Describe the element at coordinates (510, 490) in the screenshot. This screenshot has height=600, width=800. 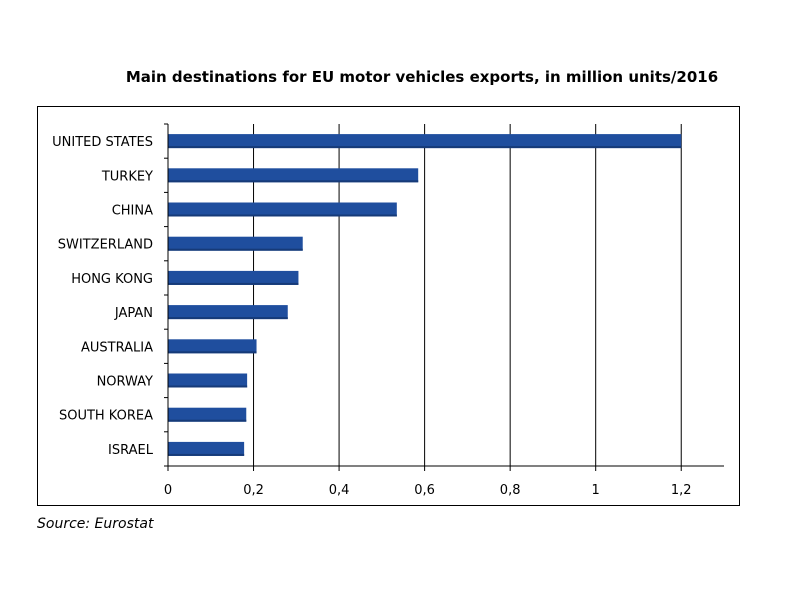
I see `x-tick-label: 0,8` at that location.